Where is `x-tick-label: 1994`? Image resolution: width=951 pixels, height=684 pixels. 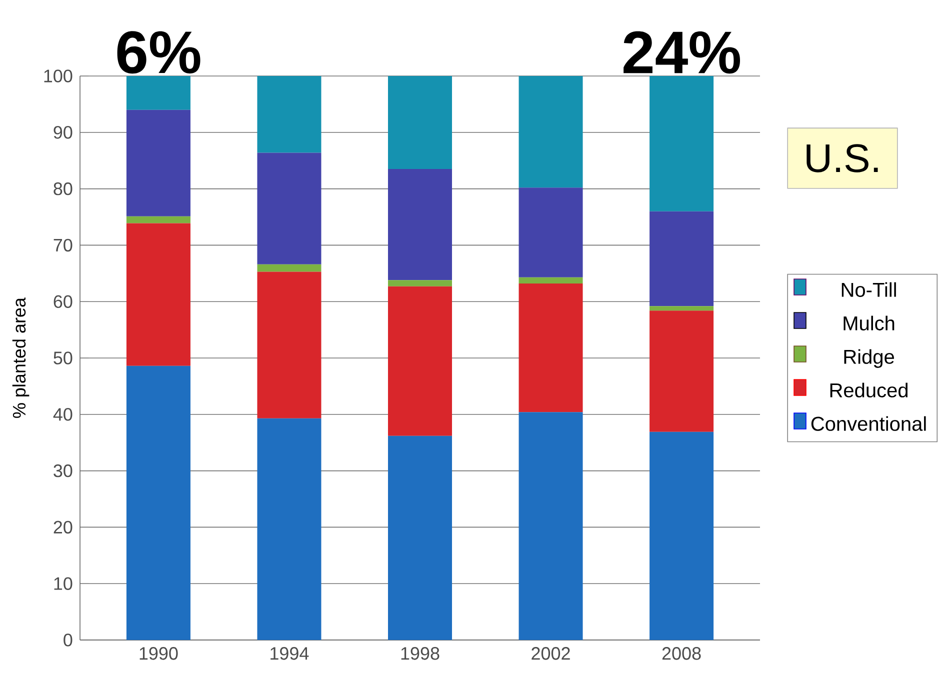
x-tick-label: 1994 is located at coordinates (289, 653).